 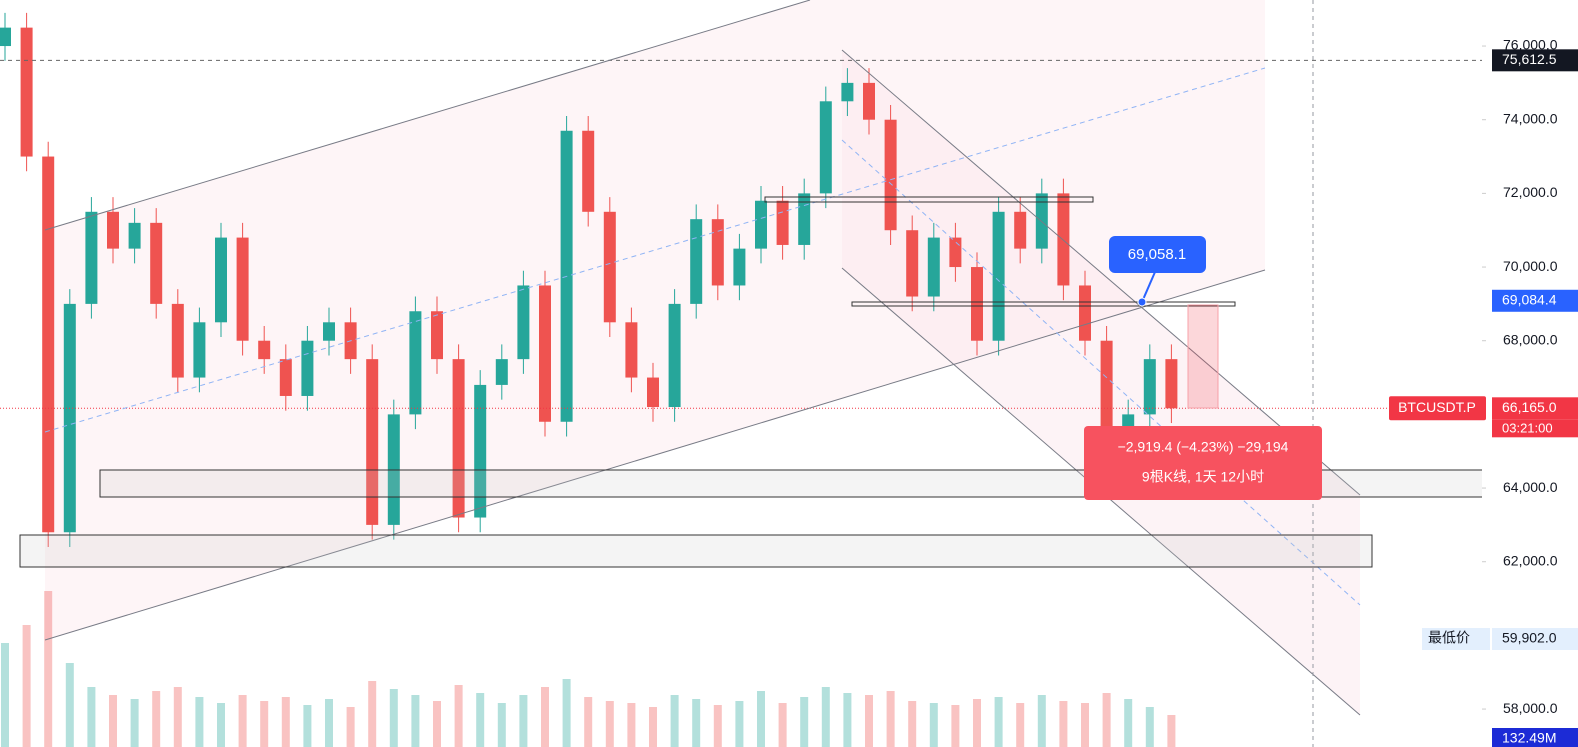 What do you see at coordinates (1529, 59) in the screenshot?
I see `price-marker-label: 75,612.5` at bounding box center [1529, 59].